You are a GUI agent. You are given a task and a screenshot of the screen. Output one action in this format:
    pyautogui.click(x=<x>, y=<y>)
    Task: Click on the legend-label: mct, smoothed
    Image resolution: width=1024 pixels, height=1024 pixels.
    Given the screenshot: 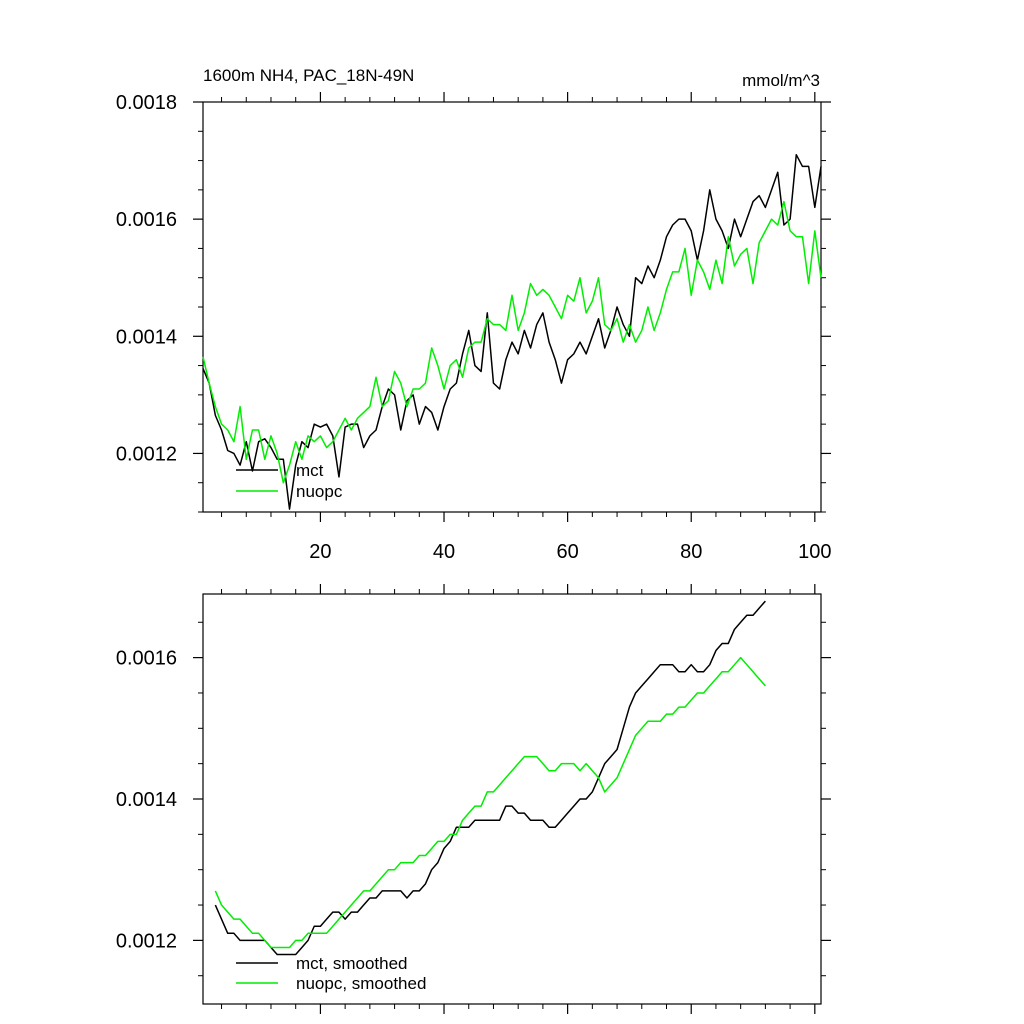 What is the action you would take?
    pyautogui.click(x=352, y=963)
    